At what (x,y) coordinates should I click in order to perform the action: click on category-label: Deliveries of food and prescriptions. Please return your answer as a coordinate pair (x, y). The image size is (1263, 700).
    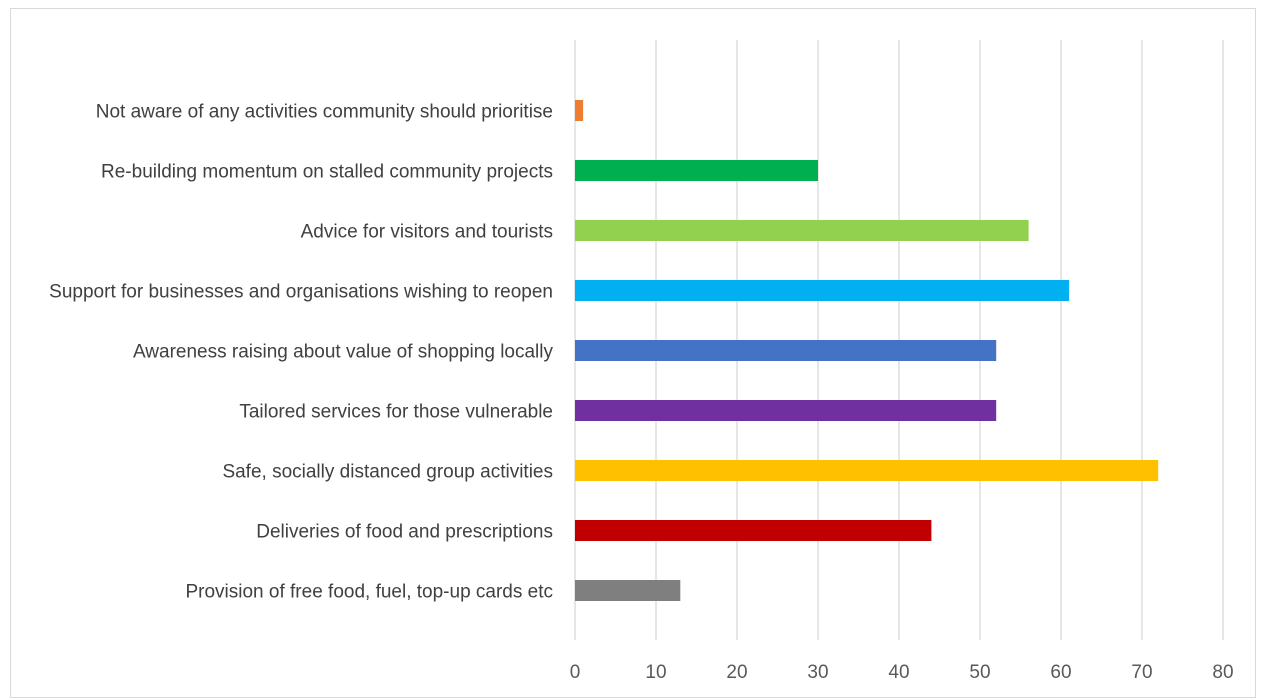
    Looking at the image, I should click on (404, 532).